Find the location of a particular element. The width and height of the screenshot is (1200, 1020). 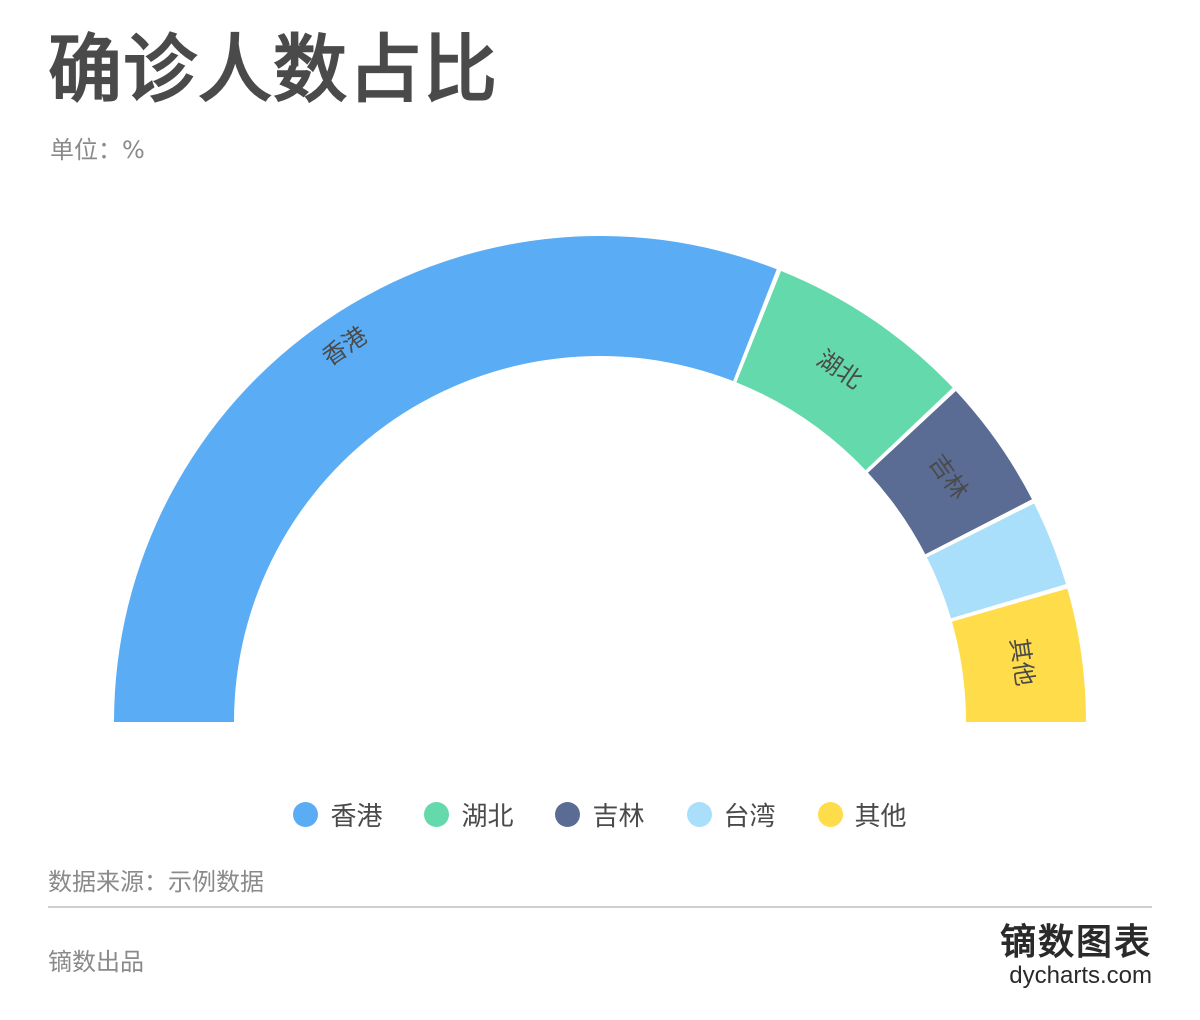

legend-label: 台湾 is located at coordinates (749, 817).